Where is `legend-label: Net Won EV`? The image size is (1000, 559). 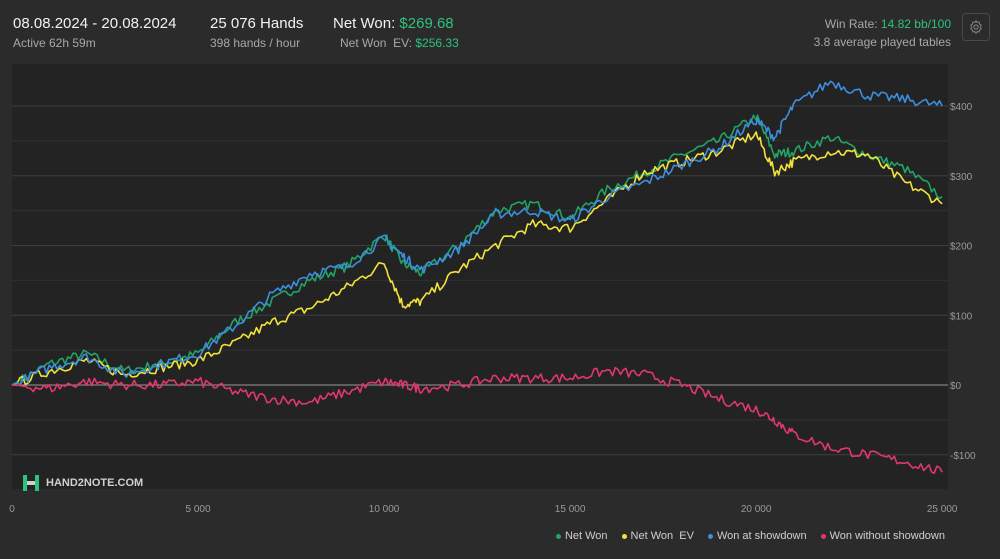 legend-label: Net Won EV is located at coordinates (662, 536).